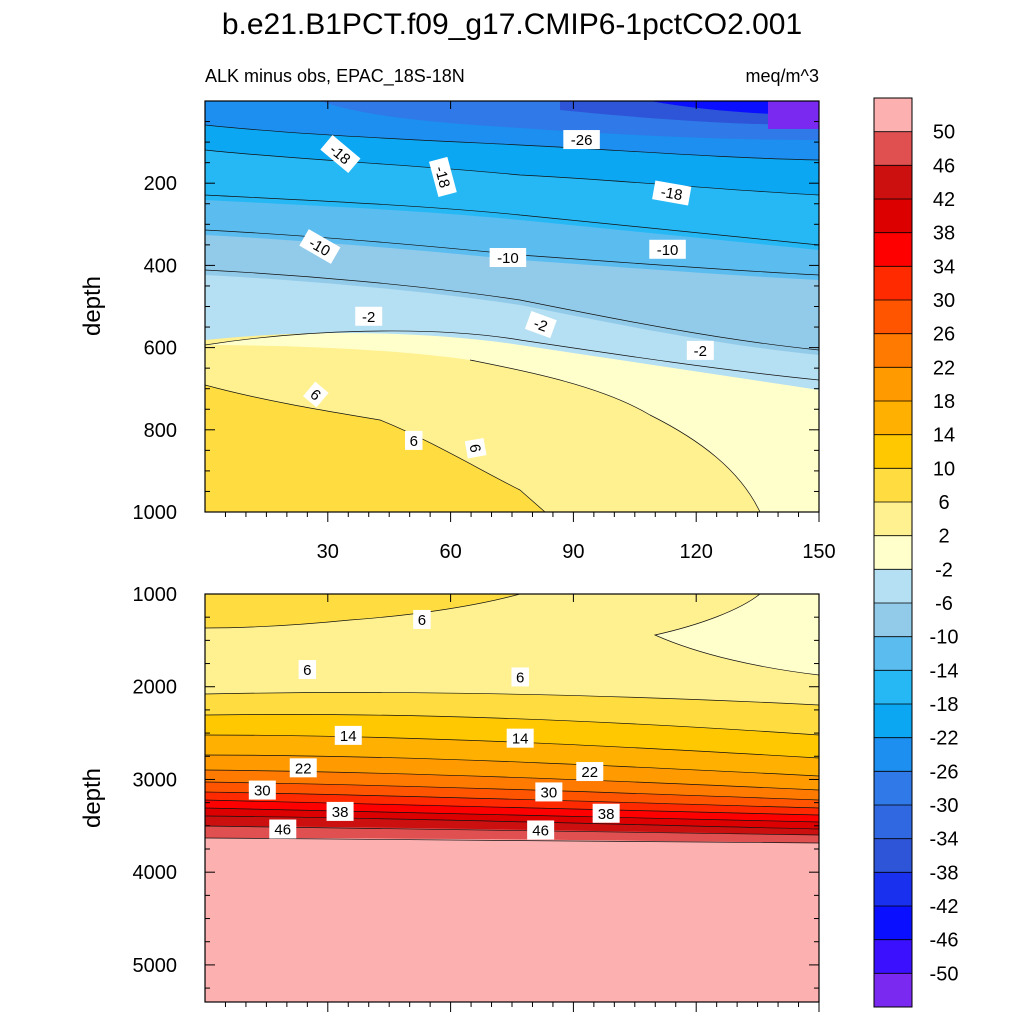 Image resolution: width=1024 pixels, height=1029 pixels. I want to click on colorbar-label: -2, so click(944, 570).